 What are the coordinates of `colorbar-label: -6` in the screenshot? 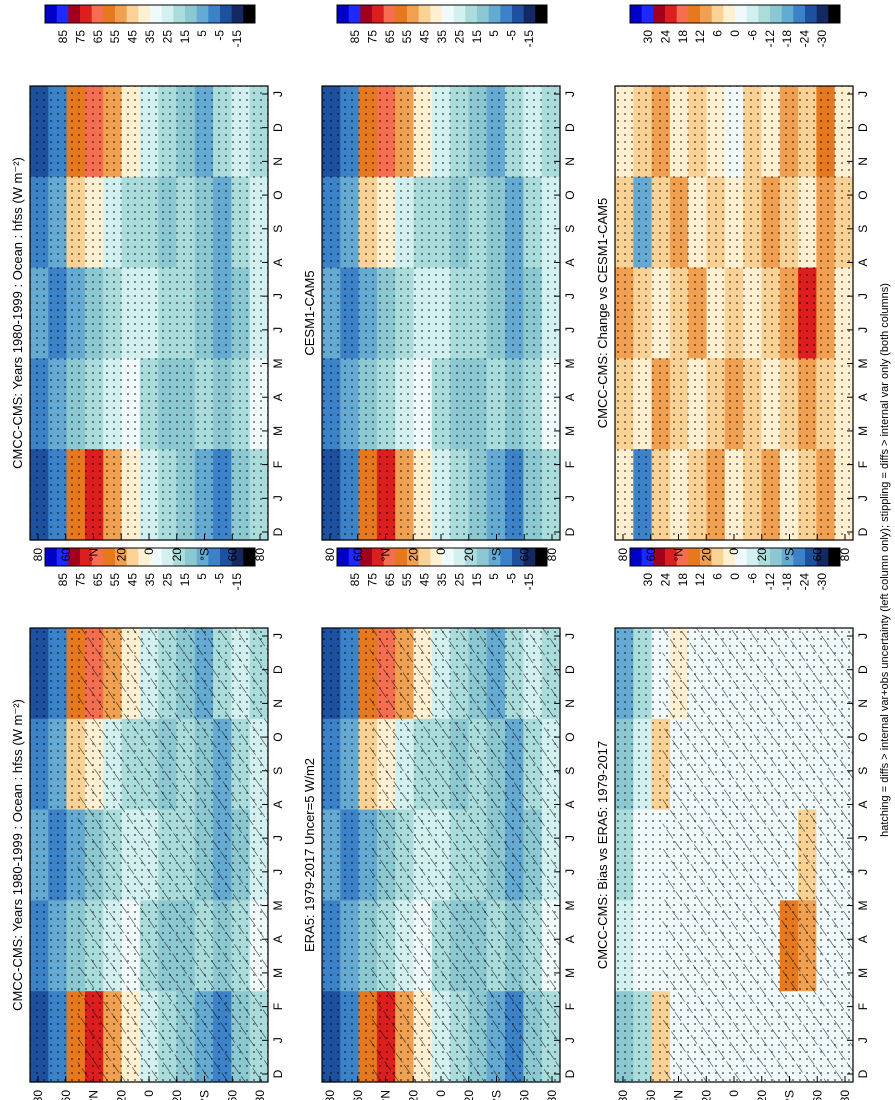 It's located at (752, 578).